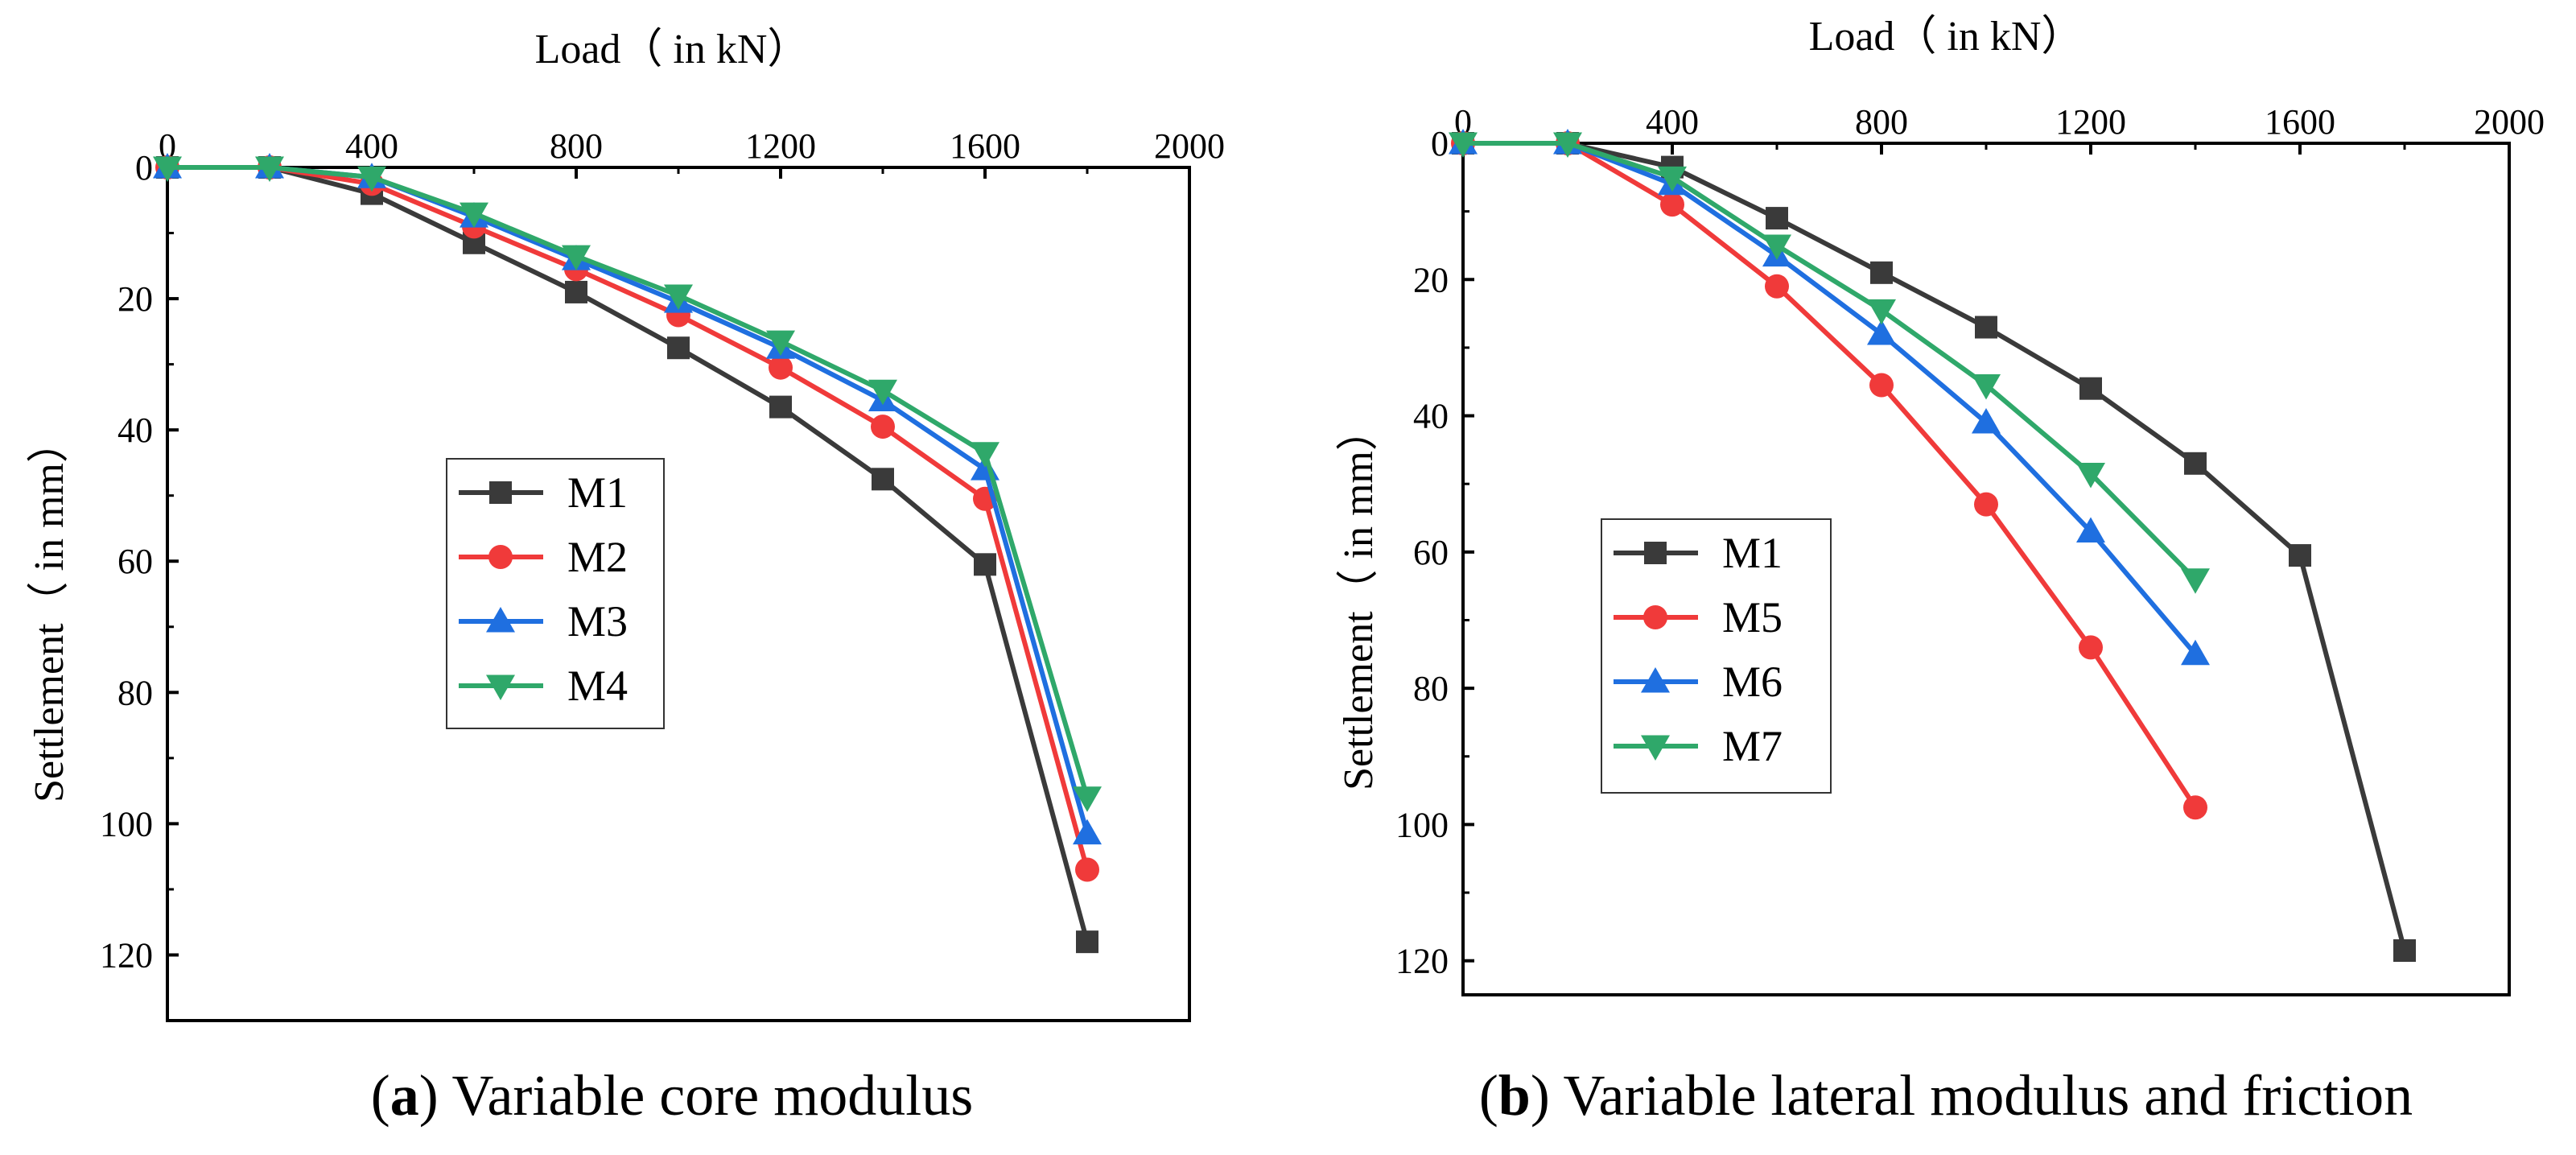 Image resolution: width=2576 pixels, height=1155 pixels. Describe the element at coordinates (1672, 122) in the screenshot. I see `chart-b-x-tick-label: 400` at that location.